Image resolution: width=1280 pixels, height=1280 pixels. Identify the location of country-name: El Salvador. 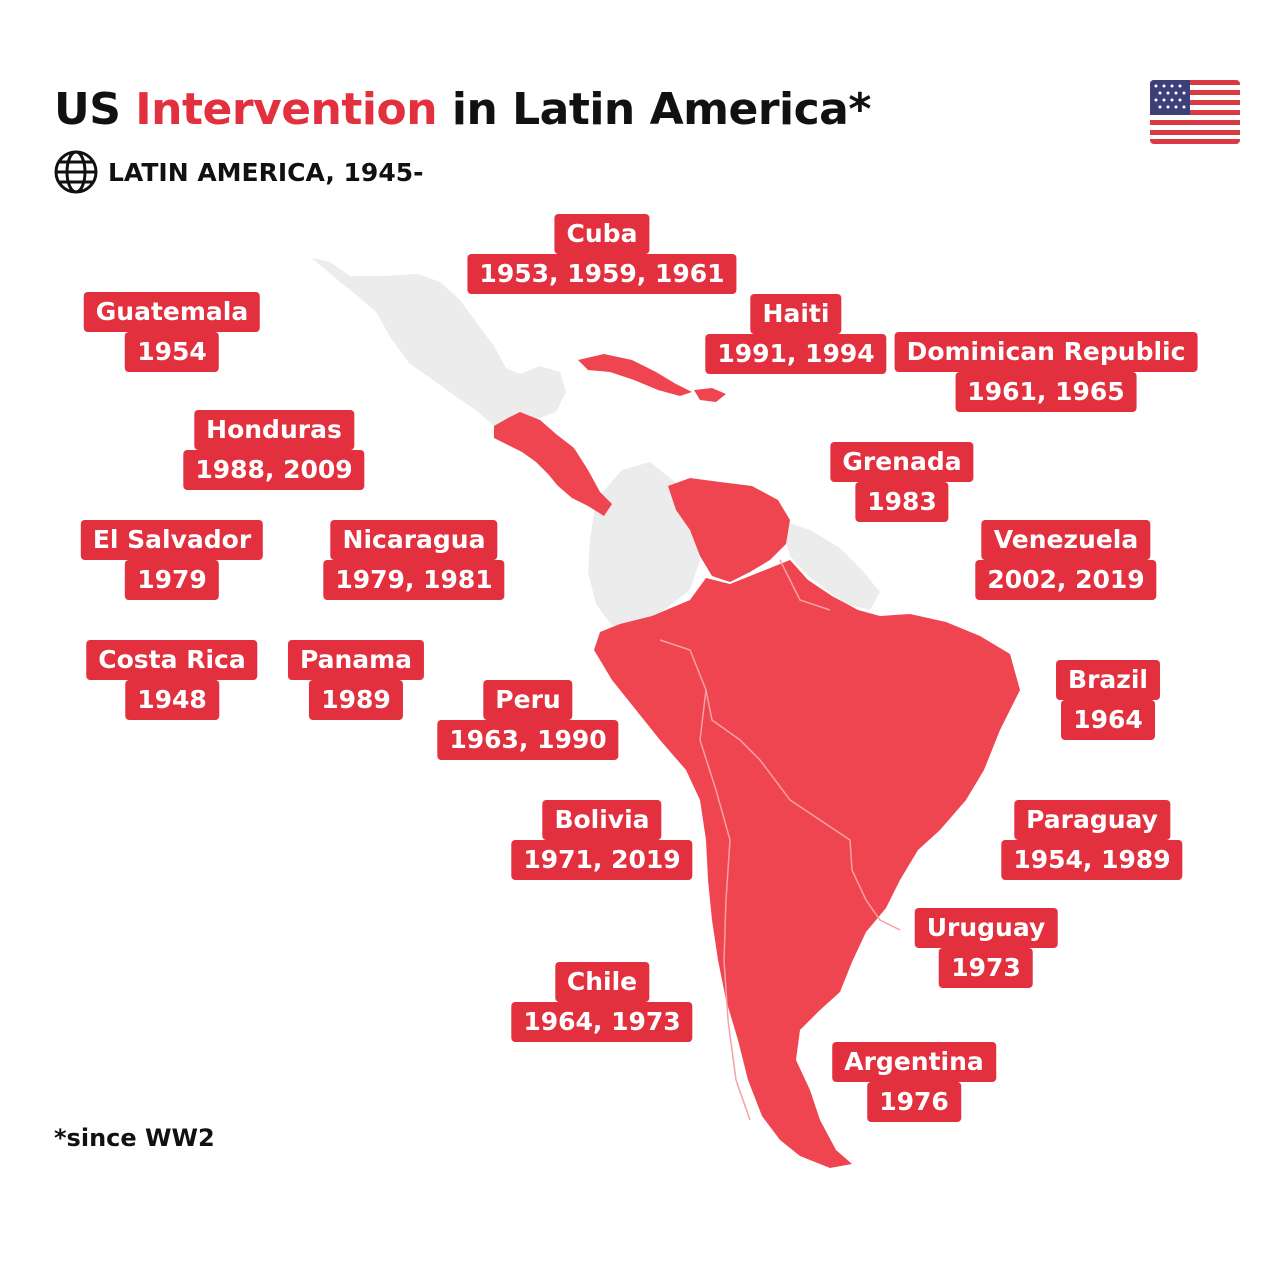
(172, 540).